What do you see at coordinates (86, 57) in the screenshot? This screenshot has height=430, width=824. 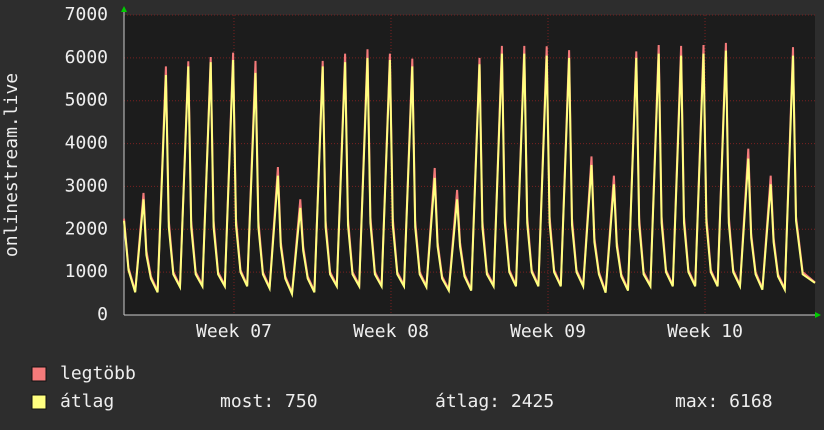 I see `y-tick-label: 6000` at bounding box center [86, 57].